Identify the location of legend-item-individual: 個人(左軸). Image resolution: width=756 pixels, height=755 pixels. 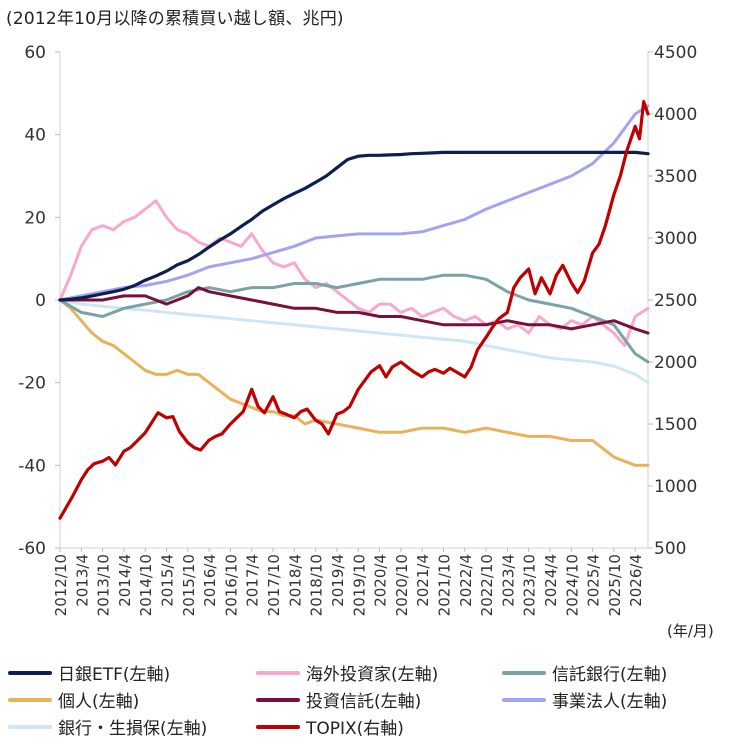
(73, 699).